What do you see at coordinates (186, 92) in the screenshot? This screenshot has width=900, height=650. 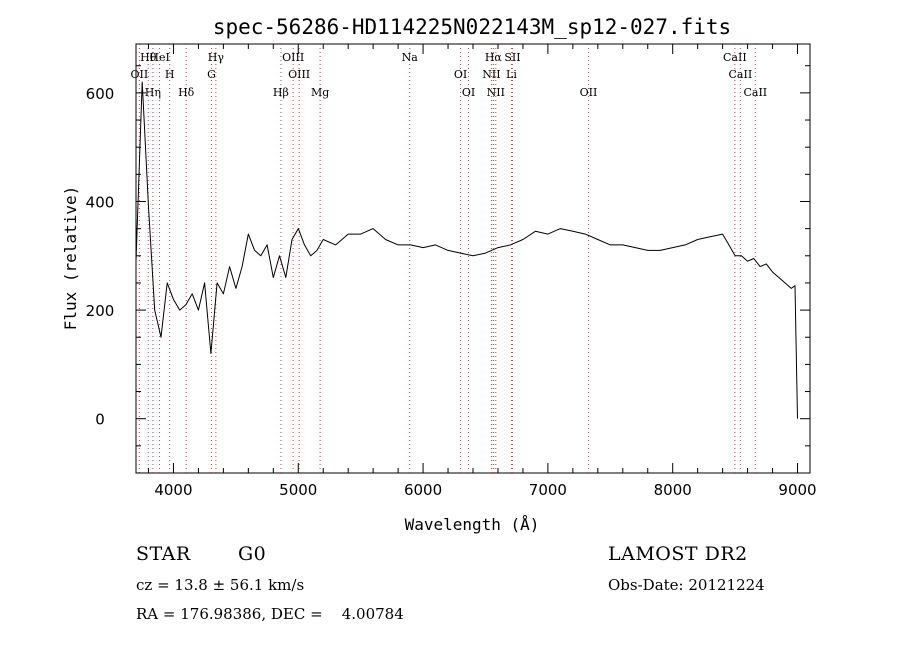 I see `line-label: Hδ` at bounding box center [186, 92].